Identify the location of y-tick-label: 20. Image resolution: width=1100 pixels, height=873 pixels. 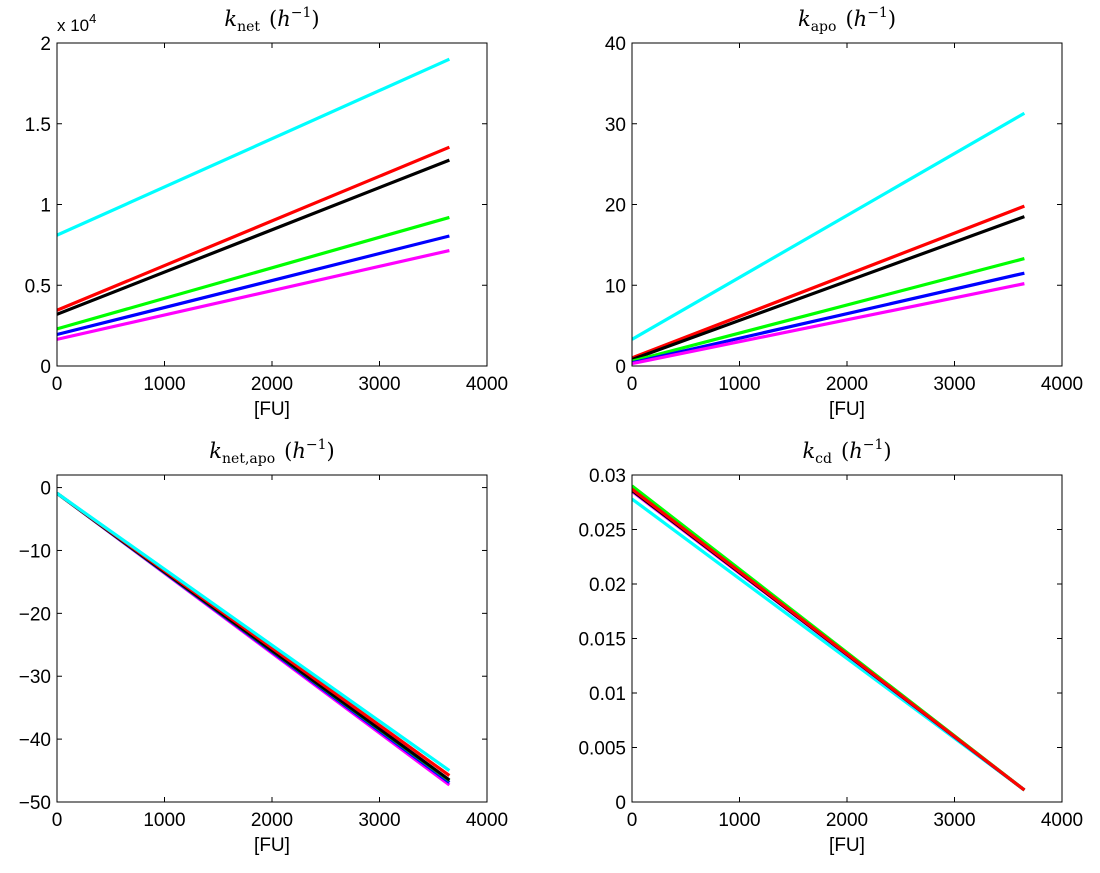
(615, 206).